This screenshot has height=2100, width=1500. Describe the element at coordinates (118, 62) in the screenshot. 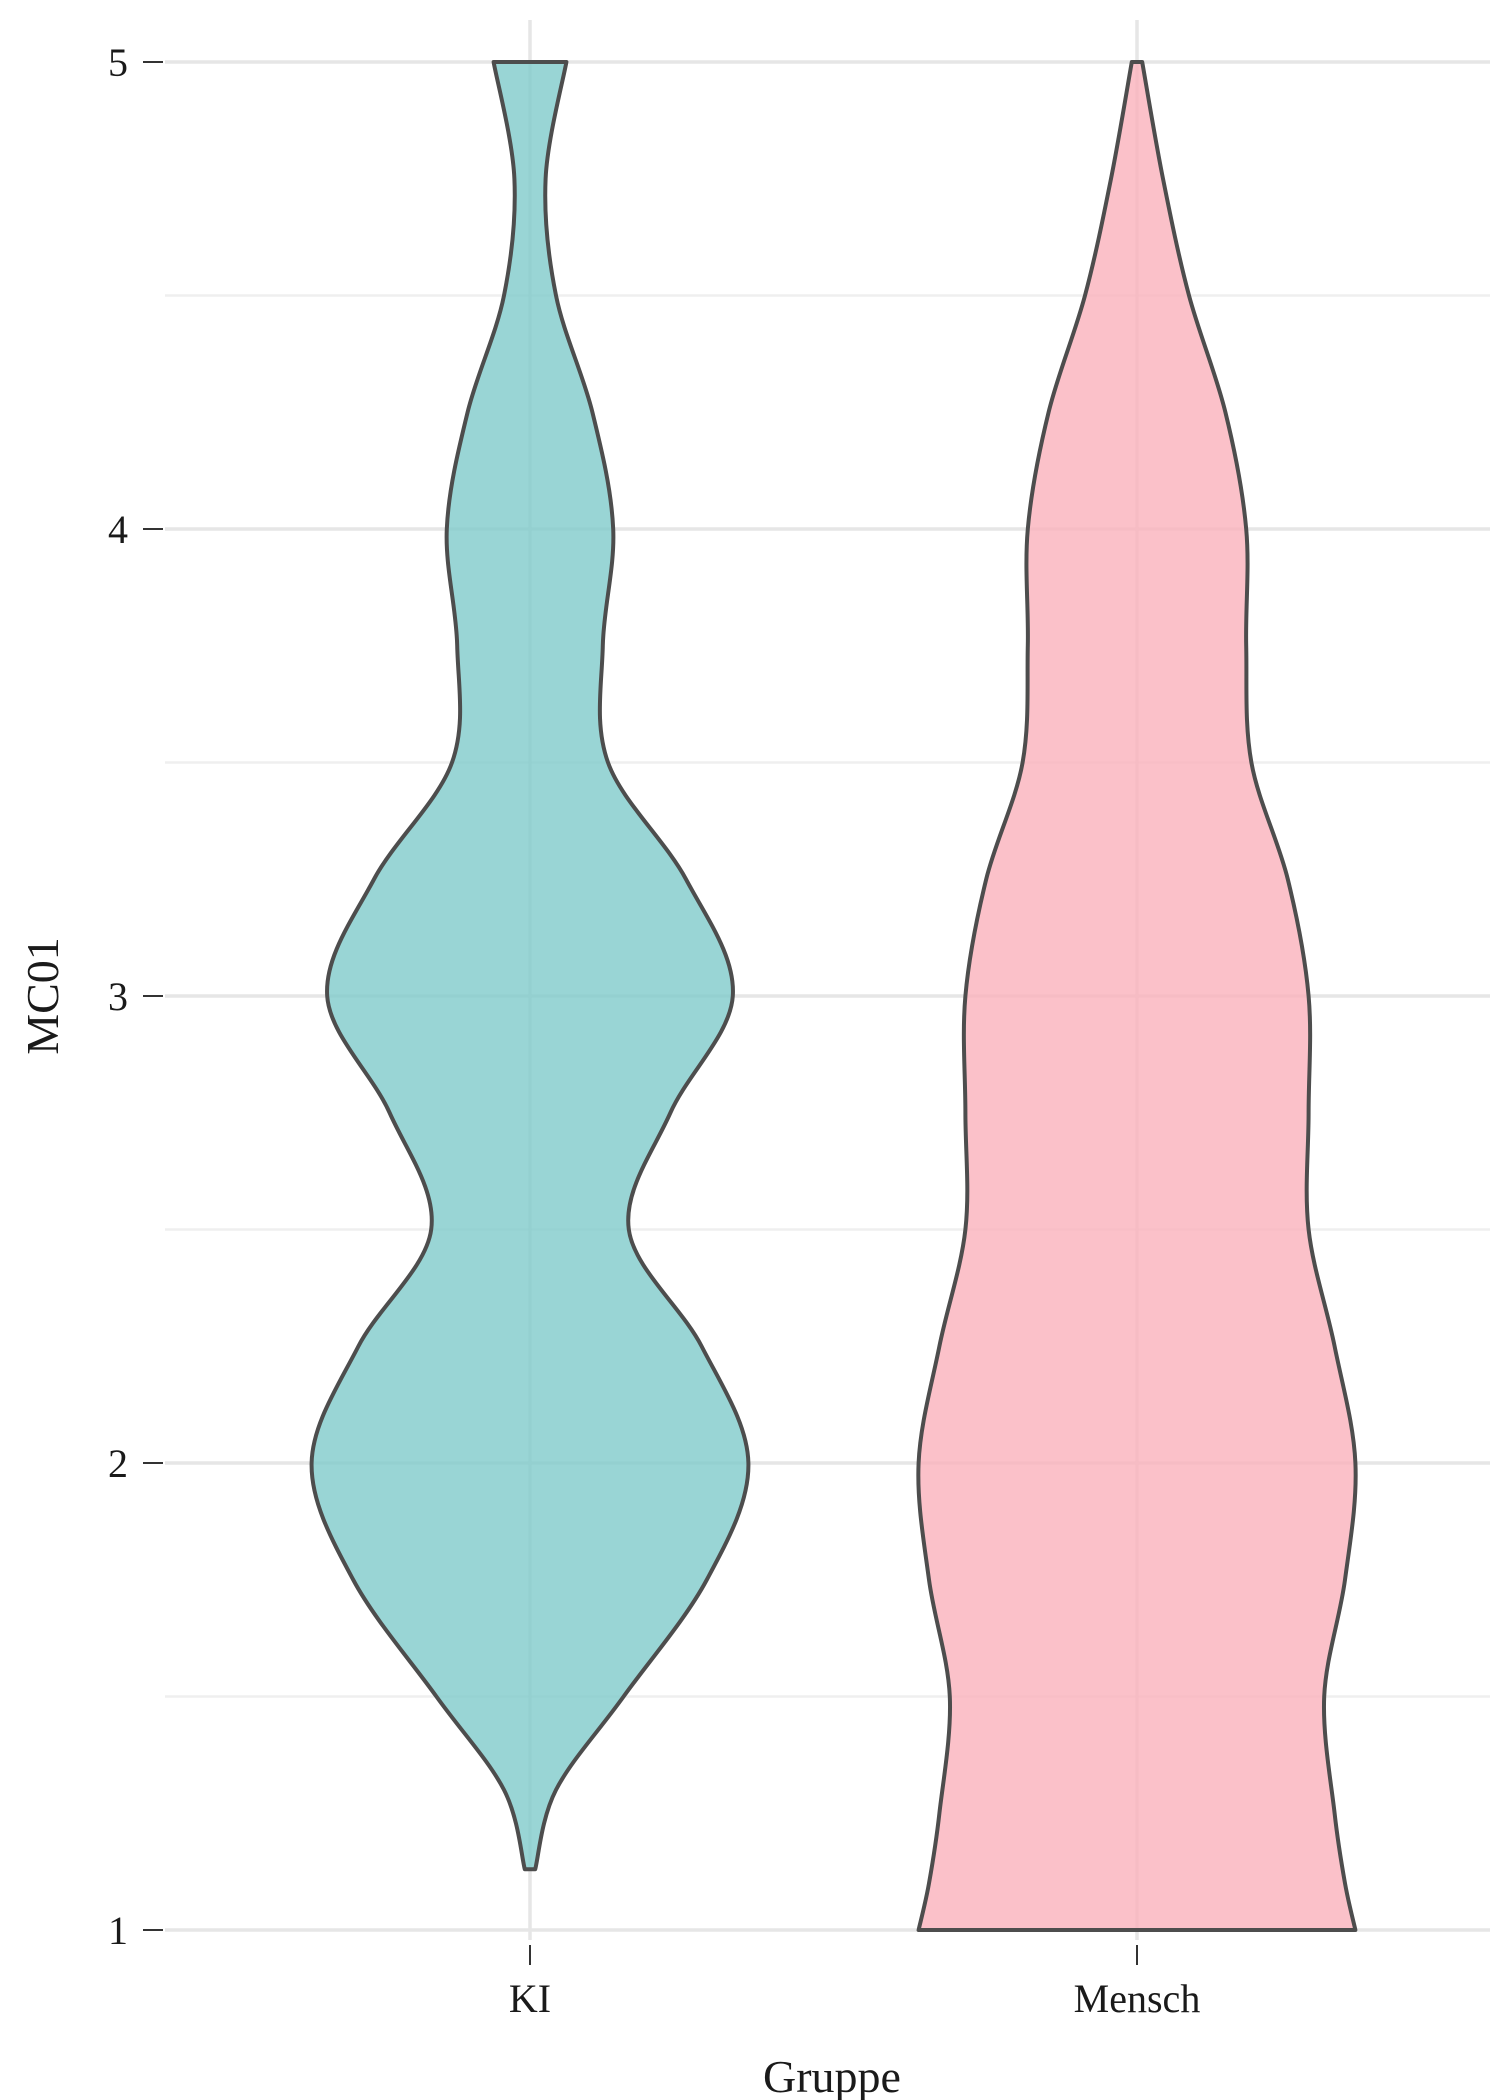

I see `y-tick-label: 5` at that location.